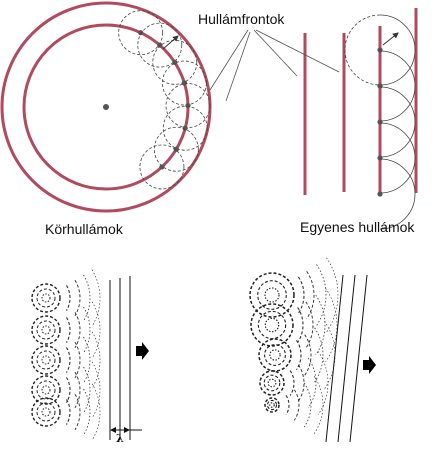  Describe the element at coordinates (241, 19) in the screenshot. I see `wavefronts-label: Hullámfrontok` at that location.